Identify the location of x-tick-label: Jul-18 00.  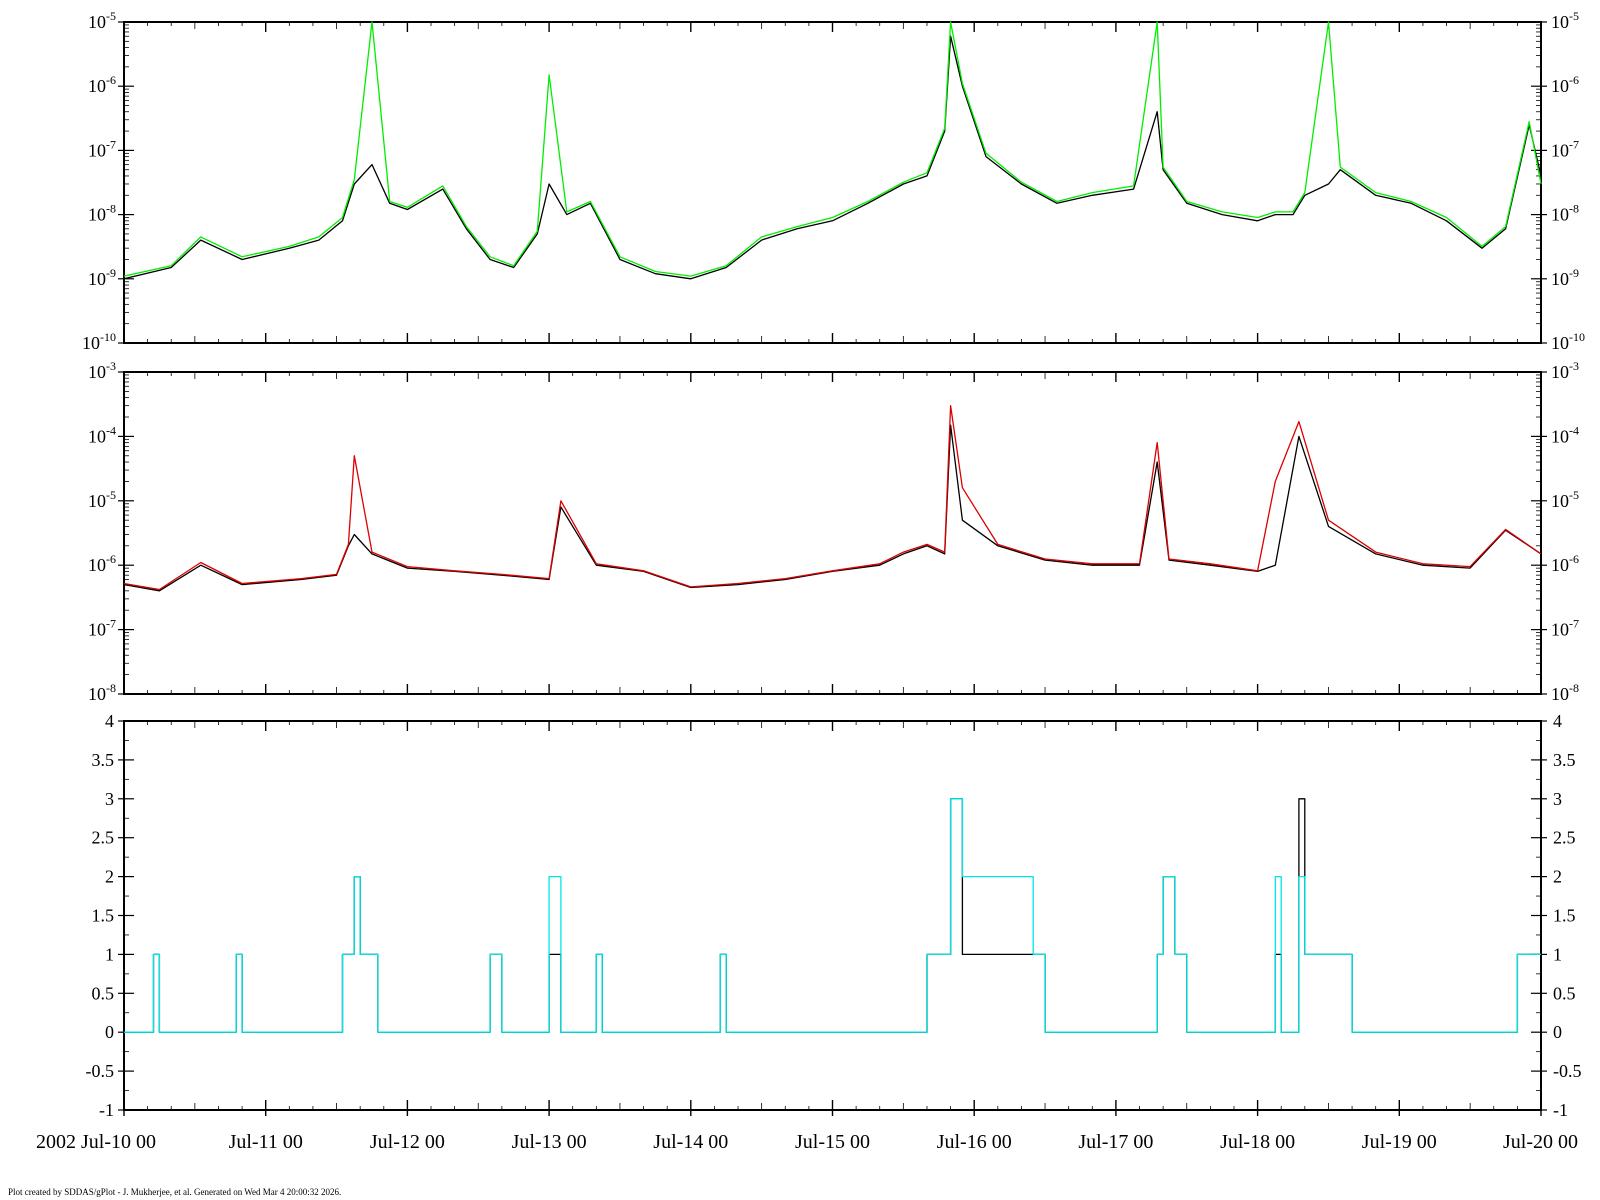
(1257, 1142).